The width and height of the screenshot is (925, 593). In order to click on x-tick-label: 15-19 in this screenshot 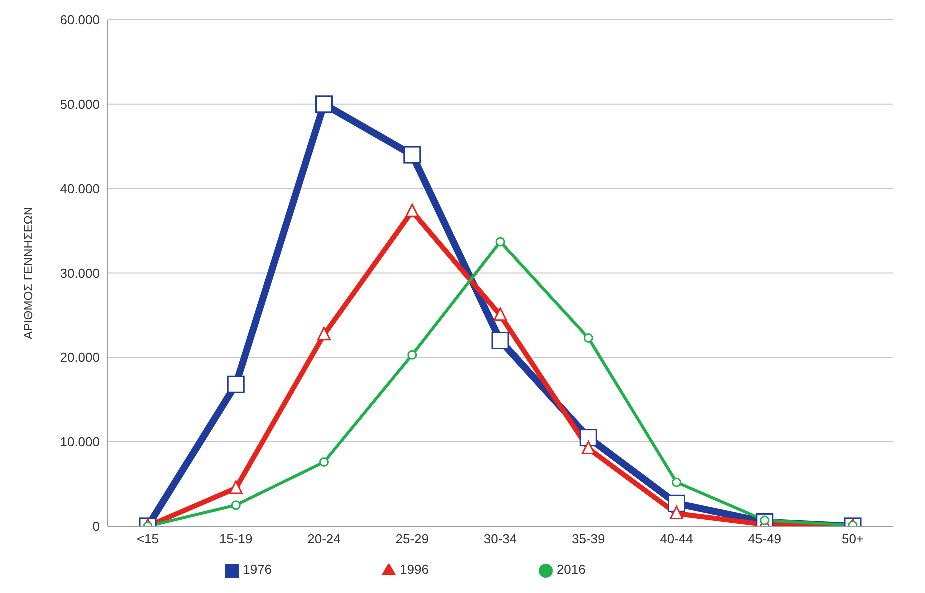, I will do `click(236, 539)`.